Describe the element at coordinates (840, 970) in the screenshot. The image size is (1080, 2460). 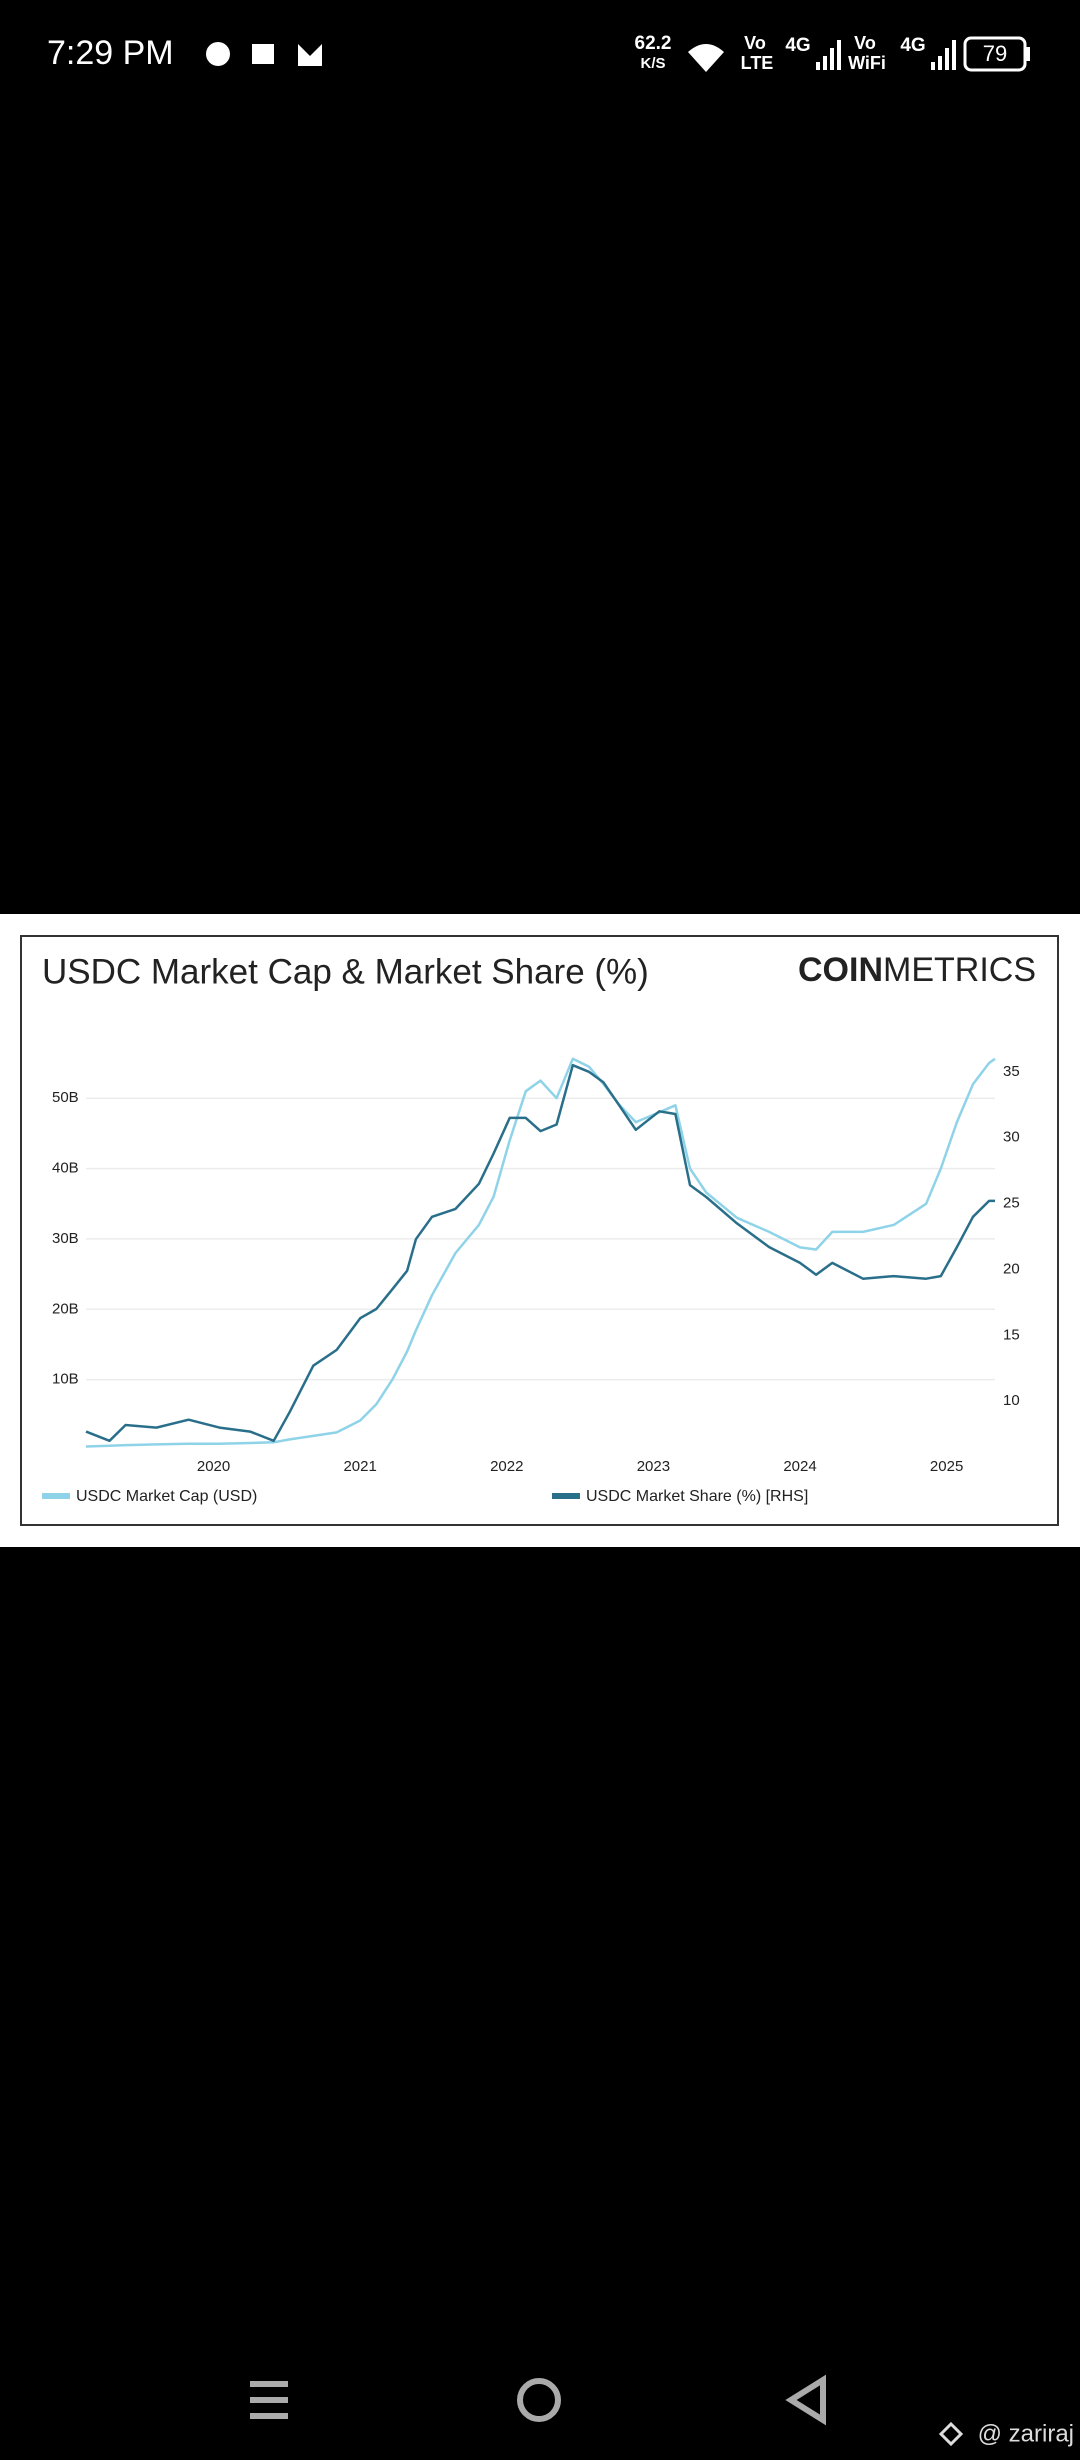
I see `logo-bold: COIN` at that location.